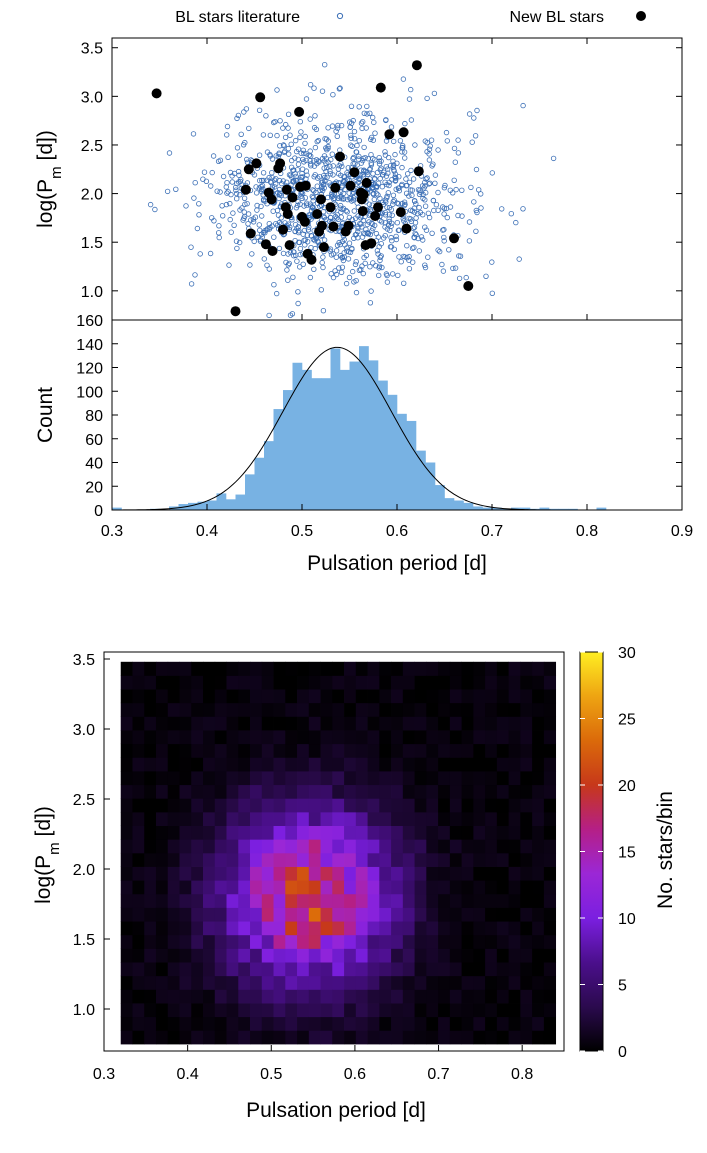 The image size is (707, 1153). What do you see at coordinates (94, 440) in the screenshot?
I see `histogram-y-tick-label: 60` at bounding box center [94, 440].